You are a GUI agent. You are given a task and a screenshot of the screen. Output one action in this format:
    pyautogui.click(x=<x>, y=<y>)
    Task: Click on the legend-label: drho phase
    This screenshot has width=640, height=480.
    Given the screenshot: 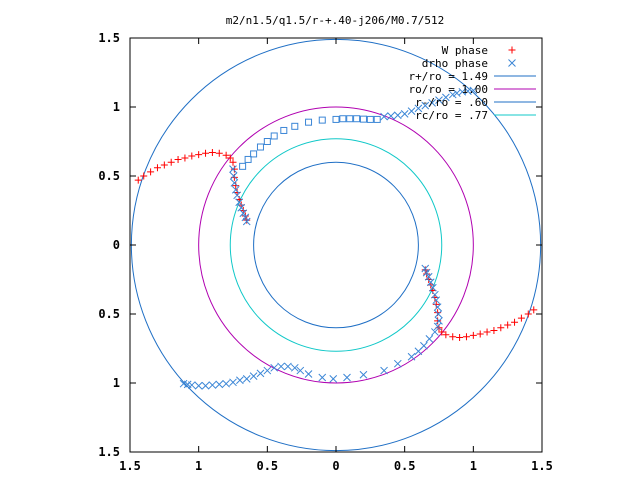 What is the action you would take?
    pyautogui.click(x=455, y=63)
    